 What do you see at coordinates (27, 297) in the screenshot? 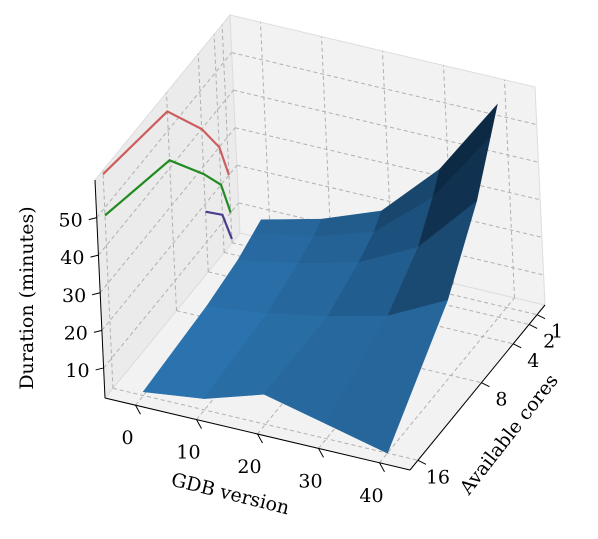
I see `z-axis-label: Duration (minutes)` at bounding box center [27, 297].